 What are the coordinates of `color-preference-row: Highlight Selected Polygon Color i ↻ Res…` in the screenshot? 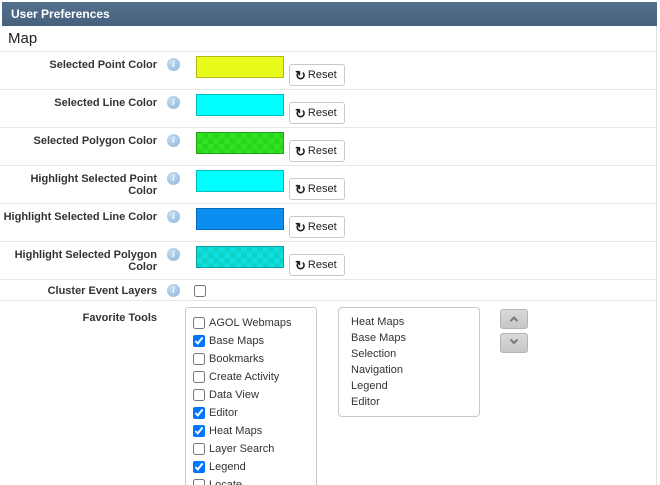 It's located at (328, 261).